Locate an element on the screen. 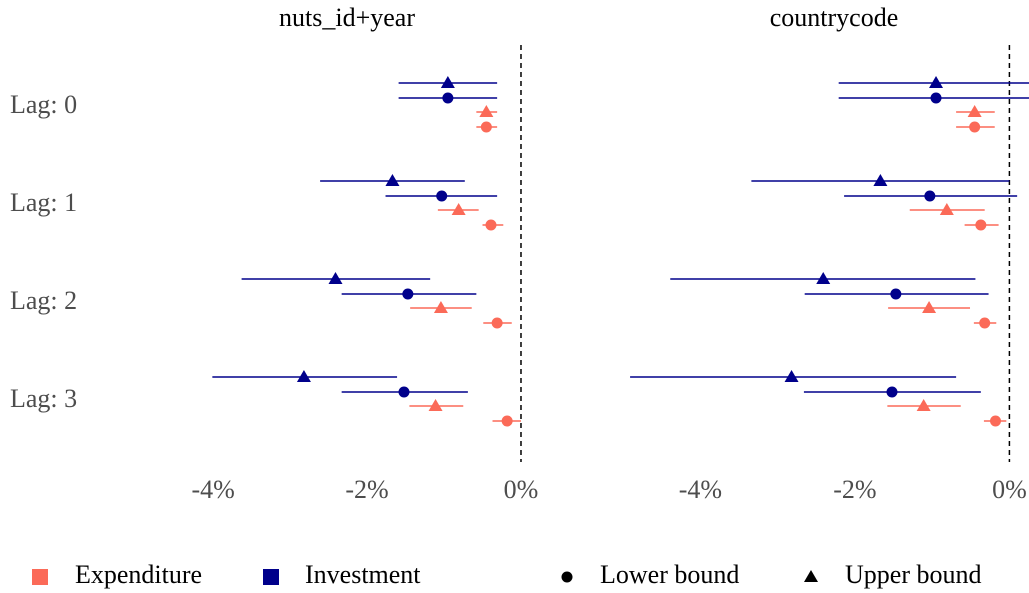 Image resolution: width=1029 pixels, height=593 pixels. panel-title: countrycode is located at coordinates (834, 17).